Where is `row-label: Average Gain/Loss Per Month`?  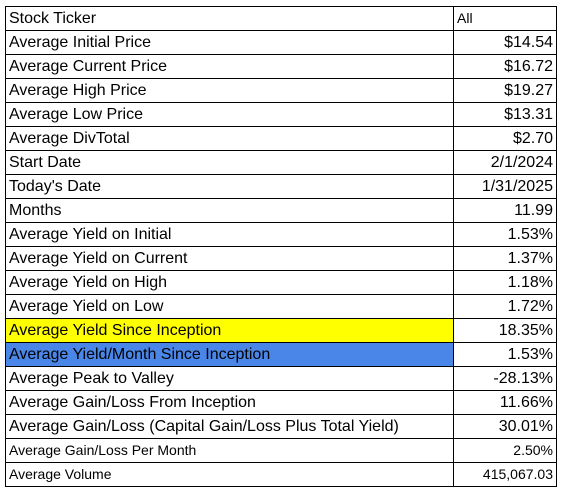
row-label: Average Gain/Loss Per Month is located at coordinates (229, 450).